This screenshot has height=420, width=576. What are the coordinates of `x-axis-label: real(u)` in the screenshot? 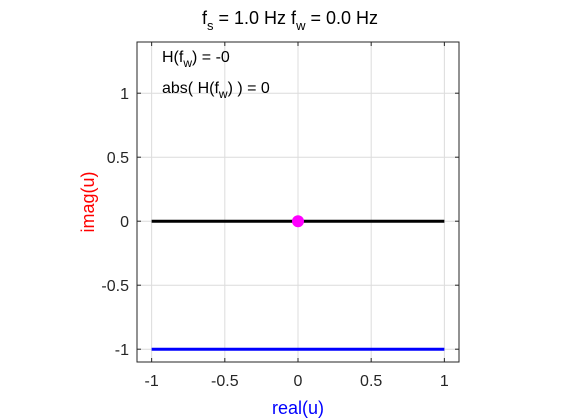 It's located at (298, 408).